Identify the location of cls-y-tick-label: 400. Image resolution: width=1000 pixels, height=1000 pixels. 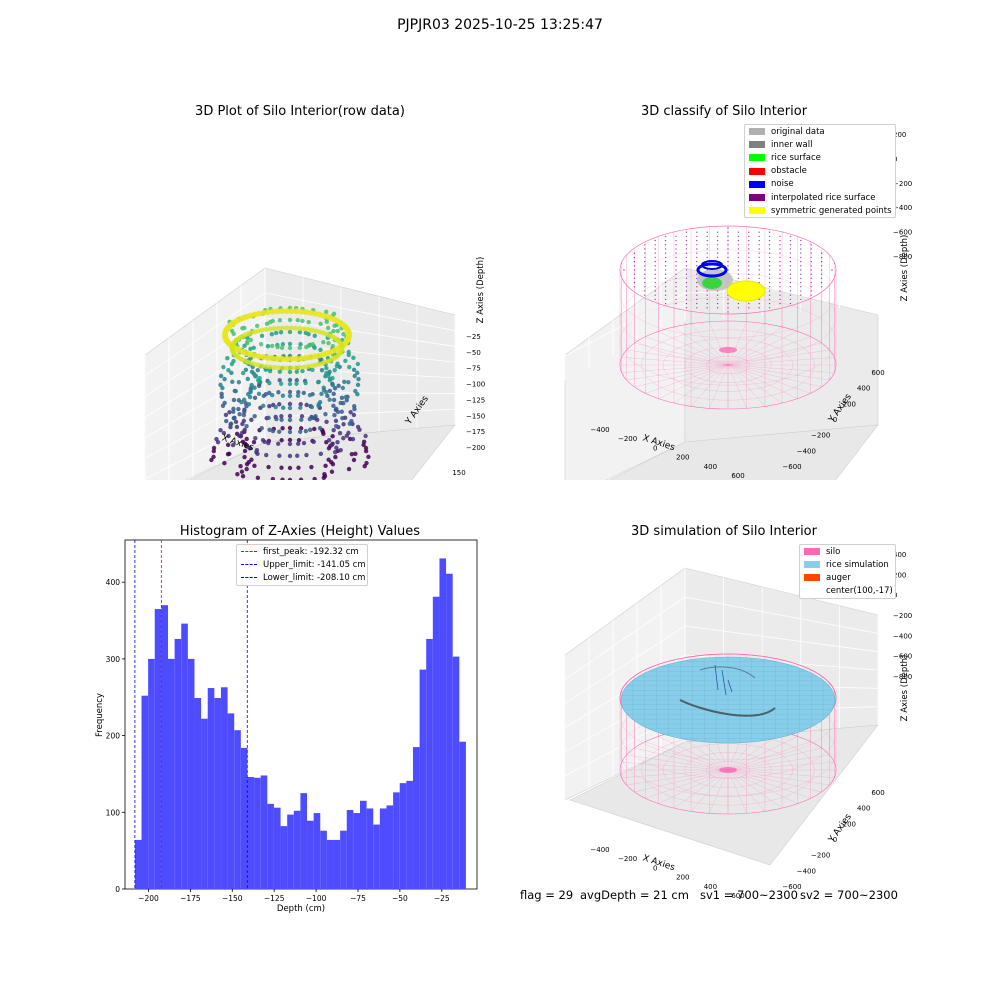
(863, 389).